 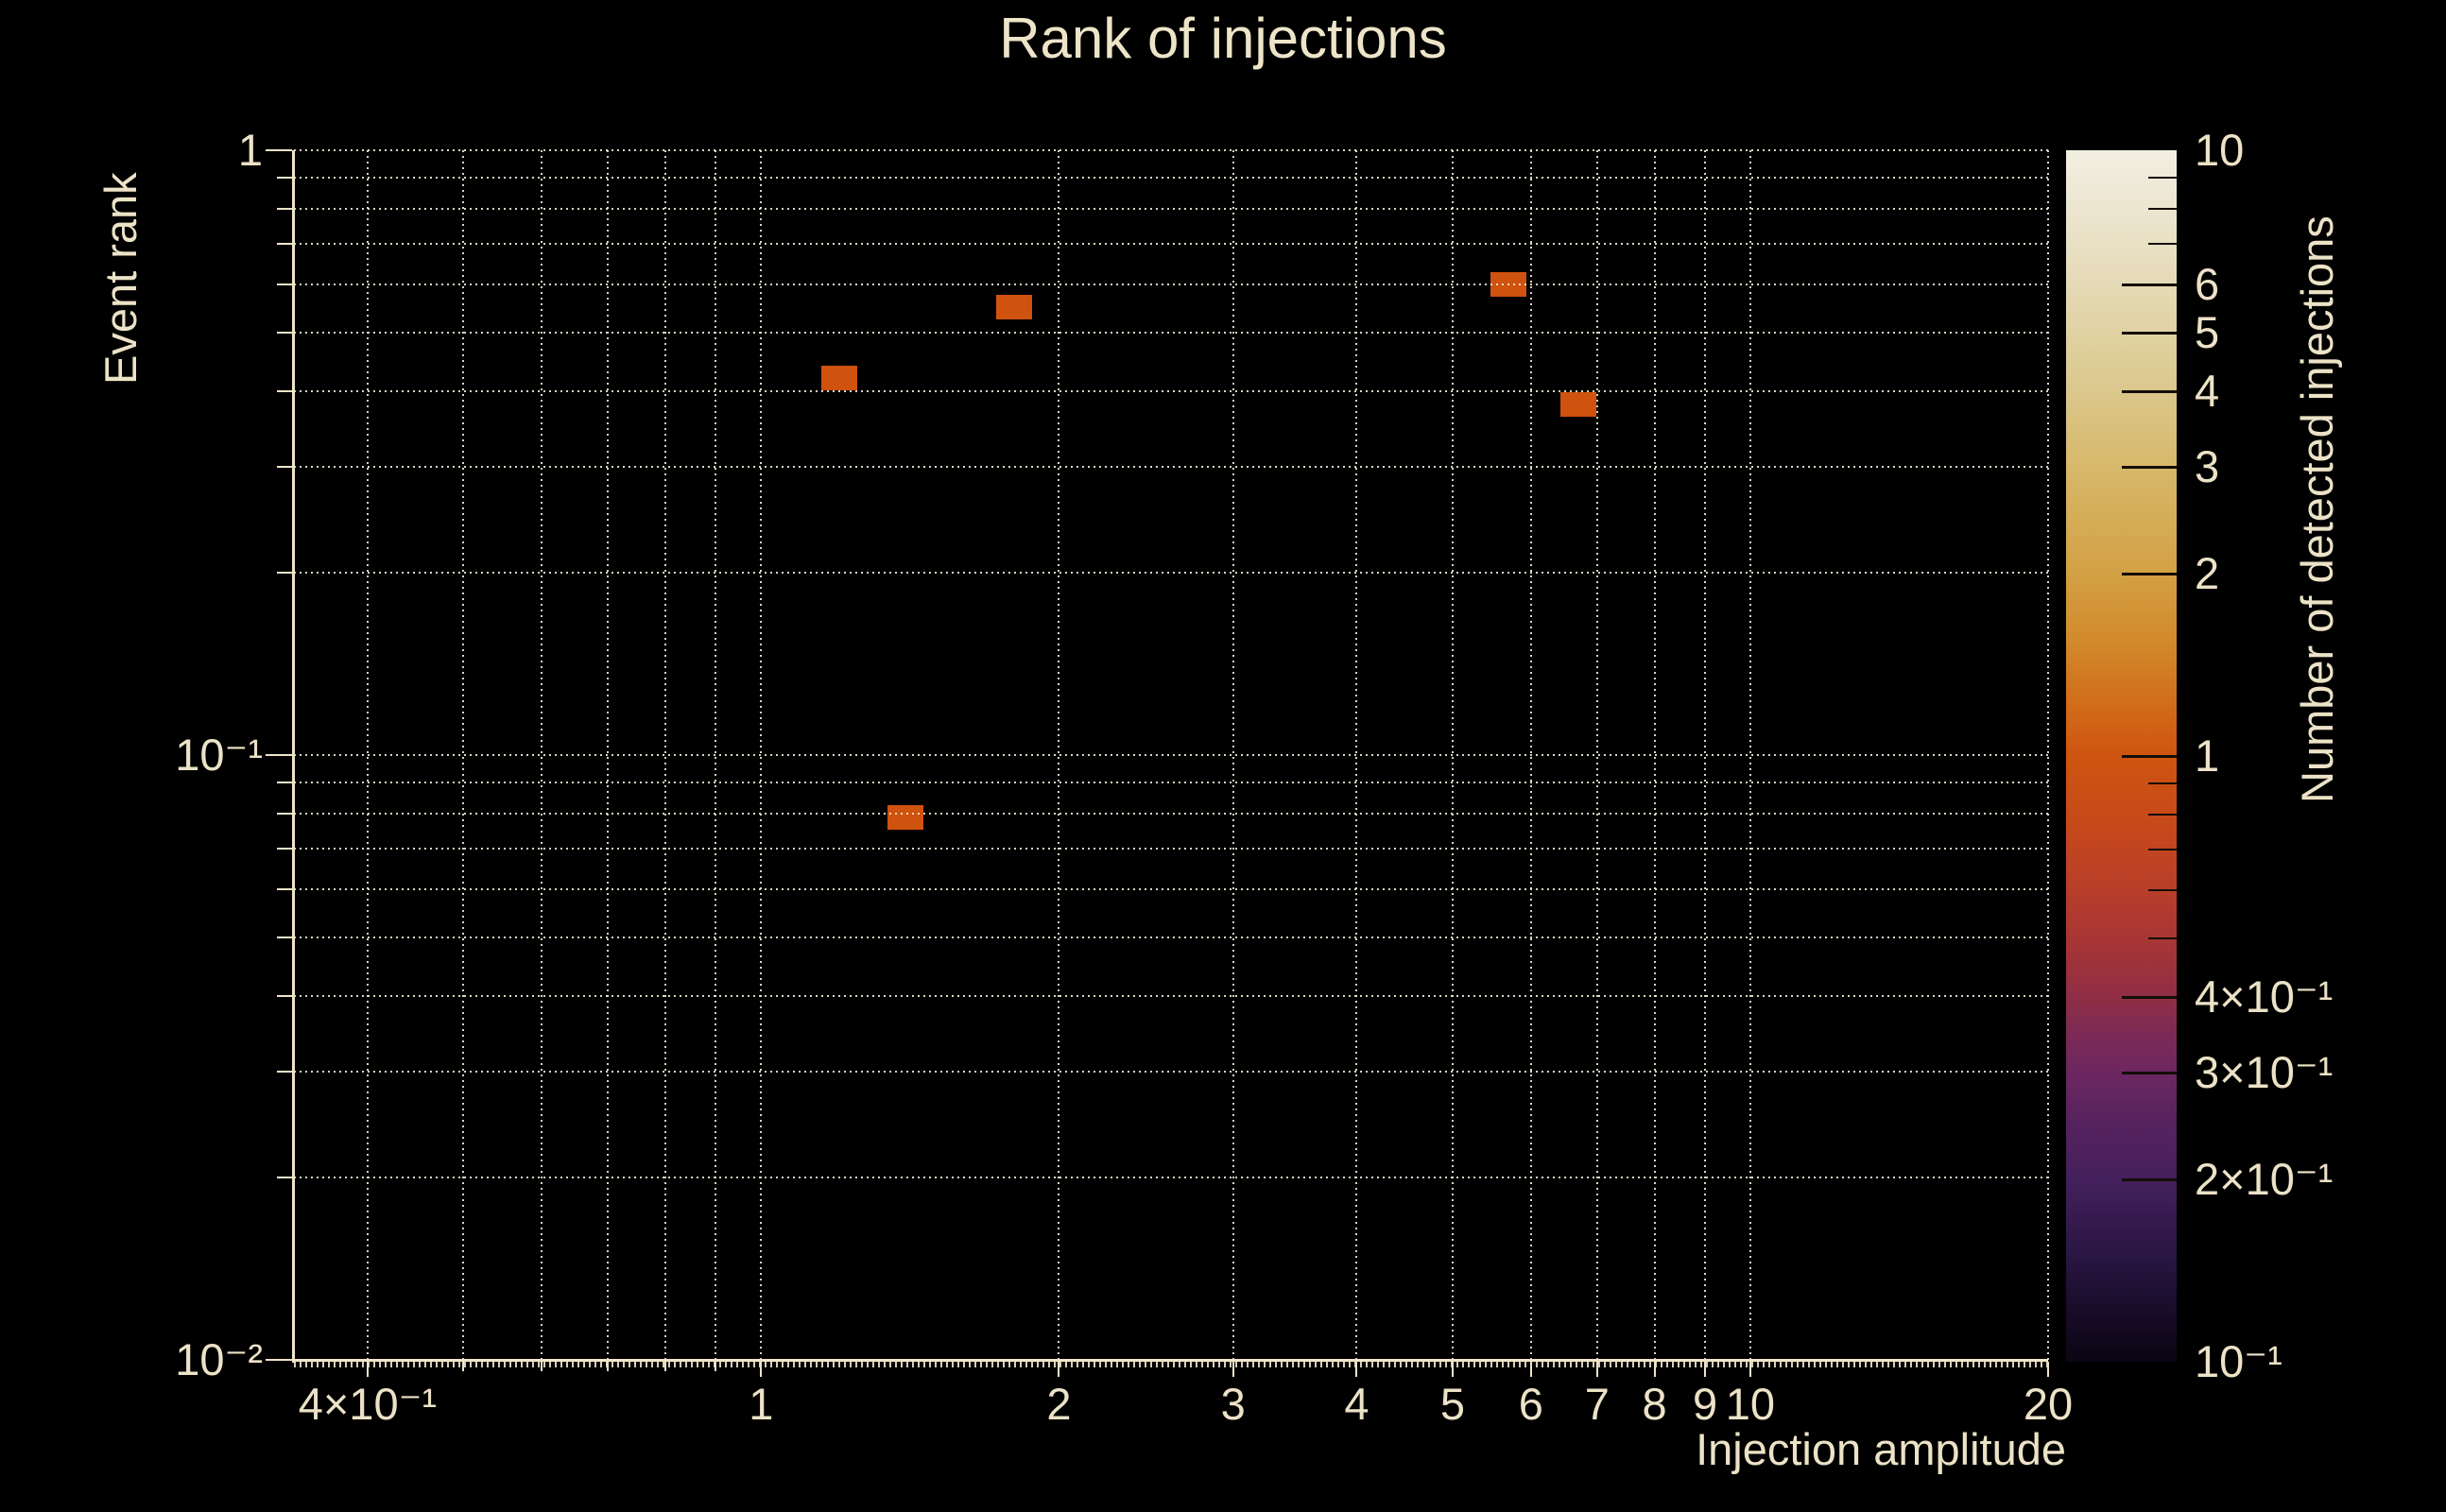 What do you see at coordinates (2207, 466) in the screenshot?
I see `colorbar-tick-label: 3` at bounding box center [2207, 466].